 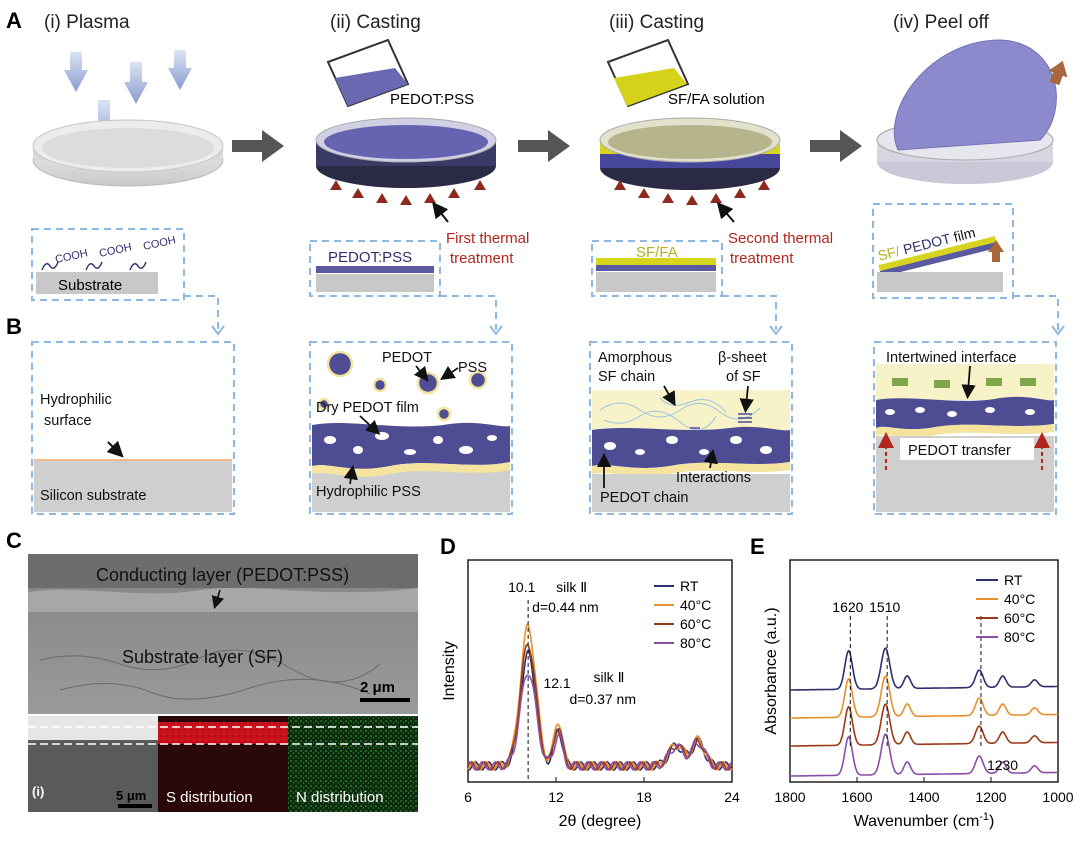 What do you see at coordinates (38, 791) in the screenshot?
I see `inset-i-label: (i)` at bounding box center [38, 791].